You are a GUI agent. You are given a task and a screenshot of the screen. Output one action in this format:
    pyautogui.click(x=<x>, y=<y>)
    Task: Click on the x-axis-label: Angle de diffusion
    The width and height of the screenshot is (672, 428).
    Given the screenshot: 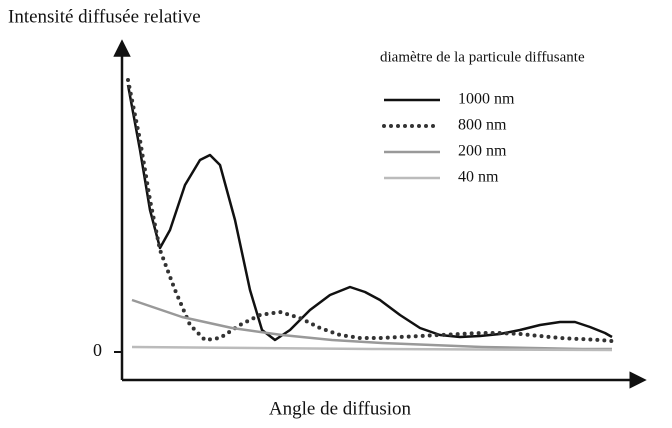 What is the action you would take?
    pyautogui.click(x=340, y=408)
    